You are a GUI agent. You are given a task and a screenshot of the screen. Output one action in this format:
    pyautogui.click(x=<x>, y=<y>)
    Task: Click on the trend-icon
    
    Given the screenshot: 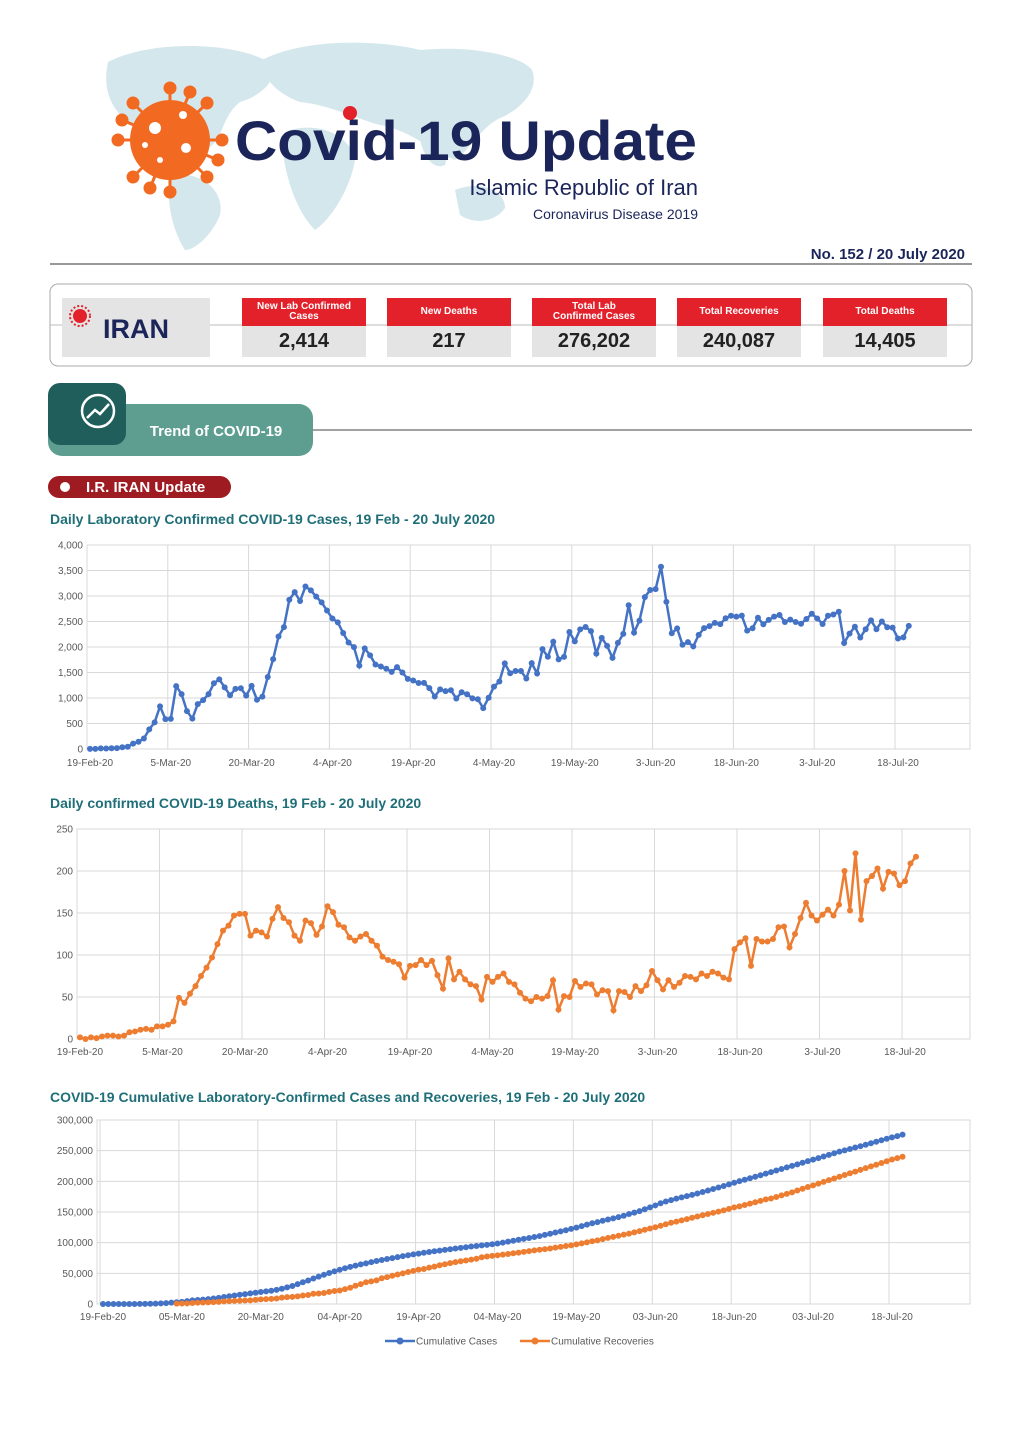 What is the action you would take?
    pyautogui.click(x=98, y=411)
    